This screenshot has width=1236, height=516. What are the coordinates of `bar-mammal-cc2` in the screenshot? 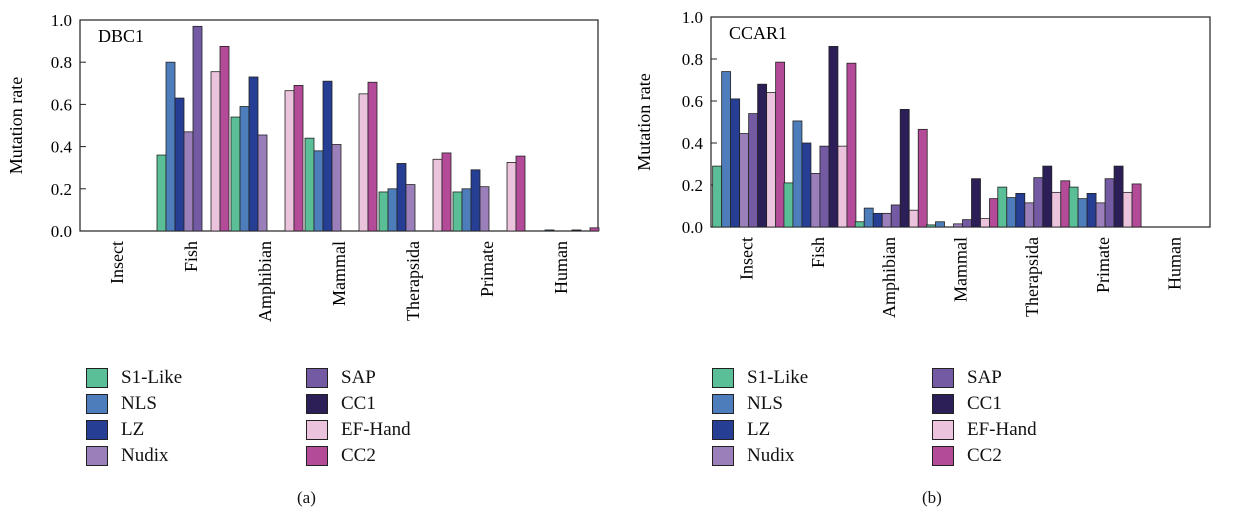 It's located at (994, 213).